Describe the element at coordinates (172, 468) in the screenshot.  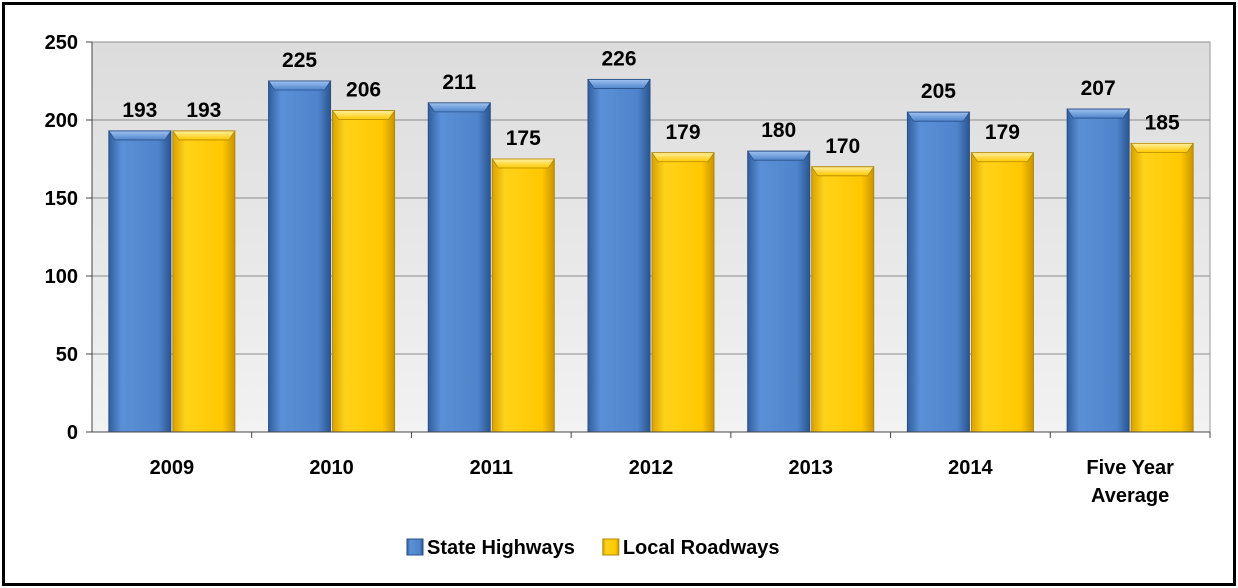
I see `x-tick-label: 2009` at that location.